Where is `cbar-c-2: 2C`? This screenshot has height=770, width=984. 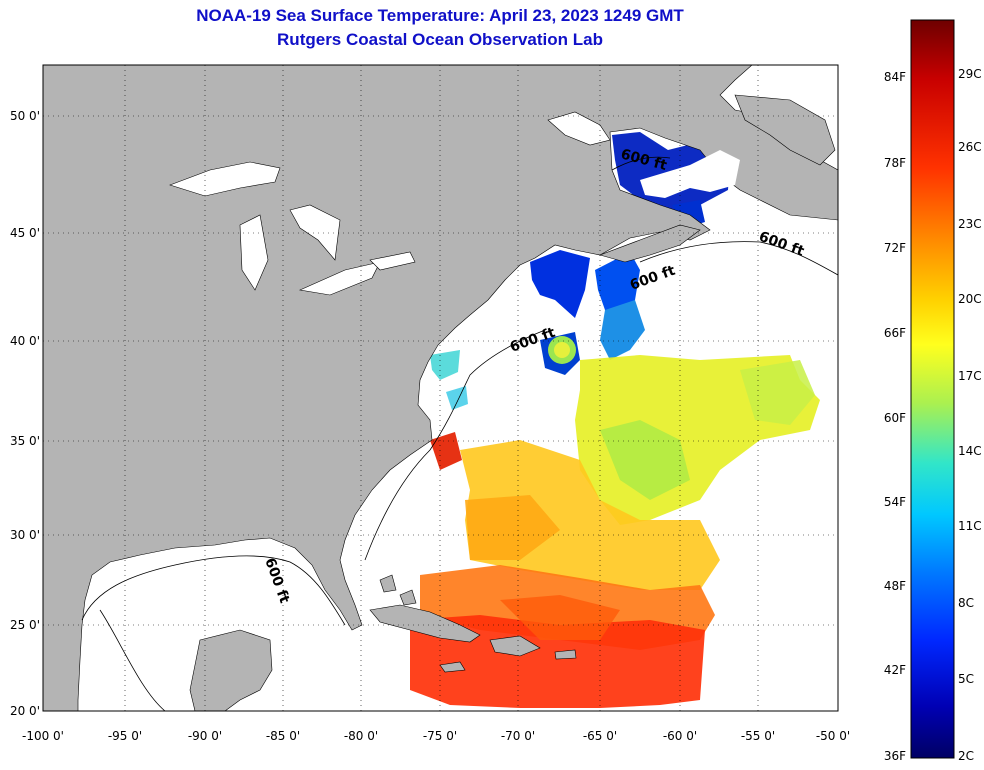
cbar-c-2: 2C is located at coordinates (966, 756).